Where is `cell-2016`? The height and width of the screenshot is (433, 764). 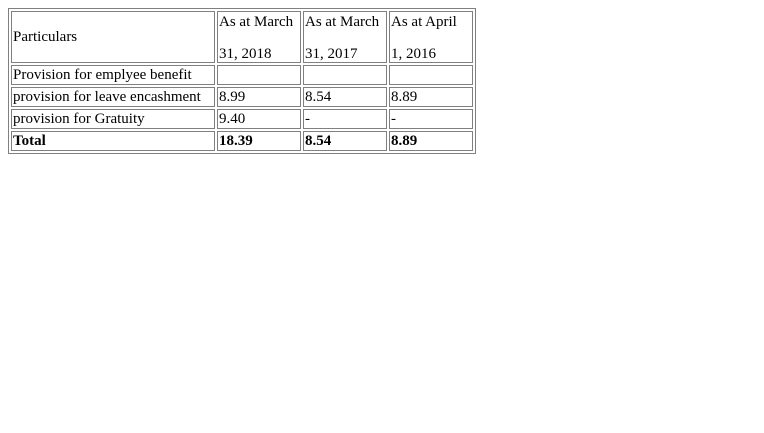 cell-2016 is located at coordinates (431, 75).